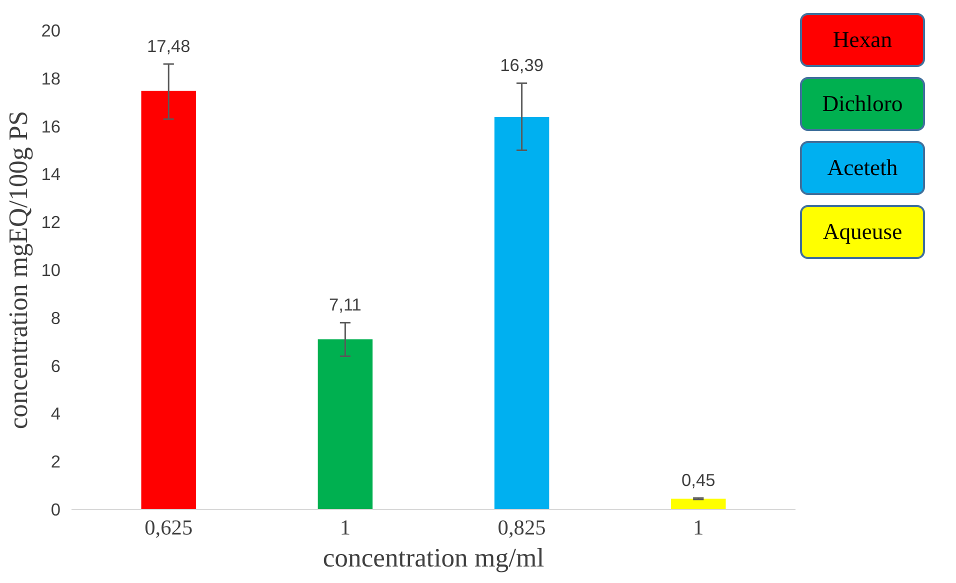 This screenshot has width=956, height=583. Describe the element at coordinates (55, 318) in the screenshot. I see `y-tick-label: 8` at that location.